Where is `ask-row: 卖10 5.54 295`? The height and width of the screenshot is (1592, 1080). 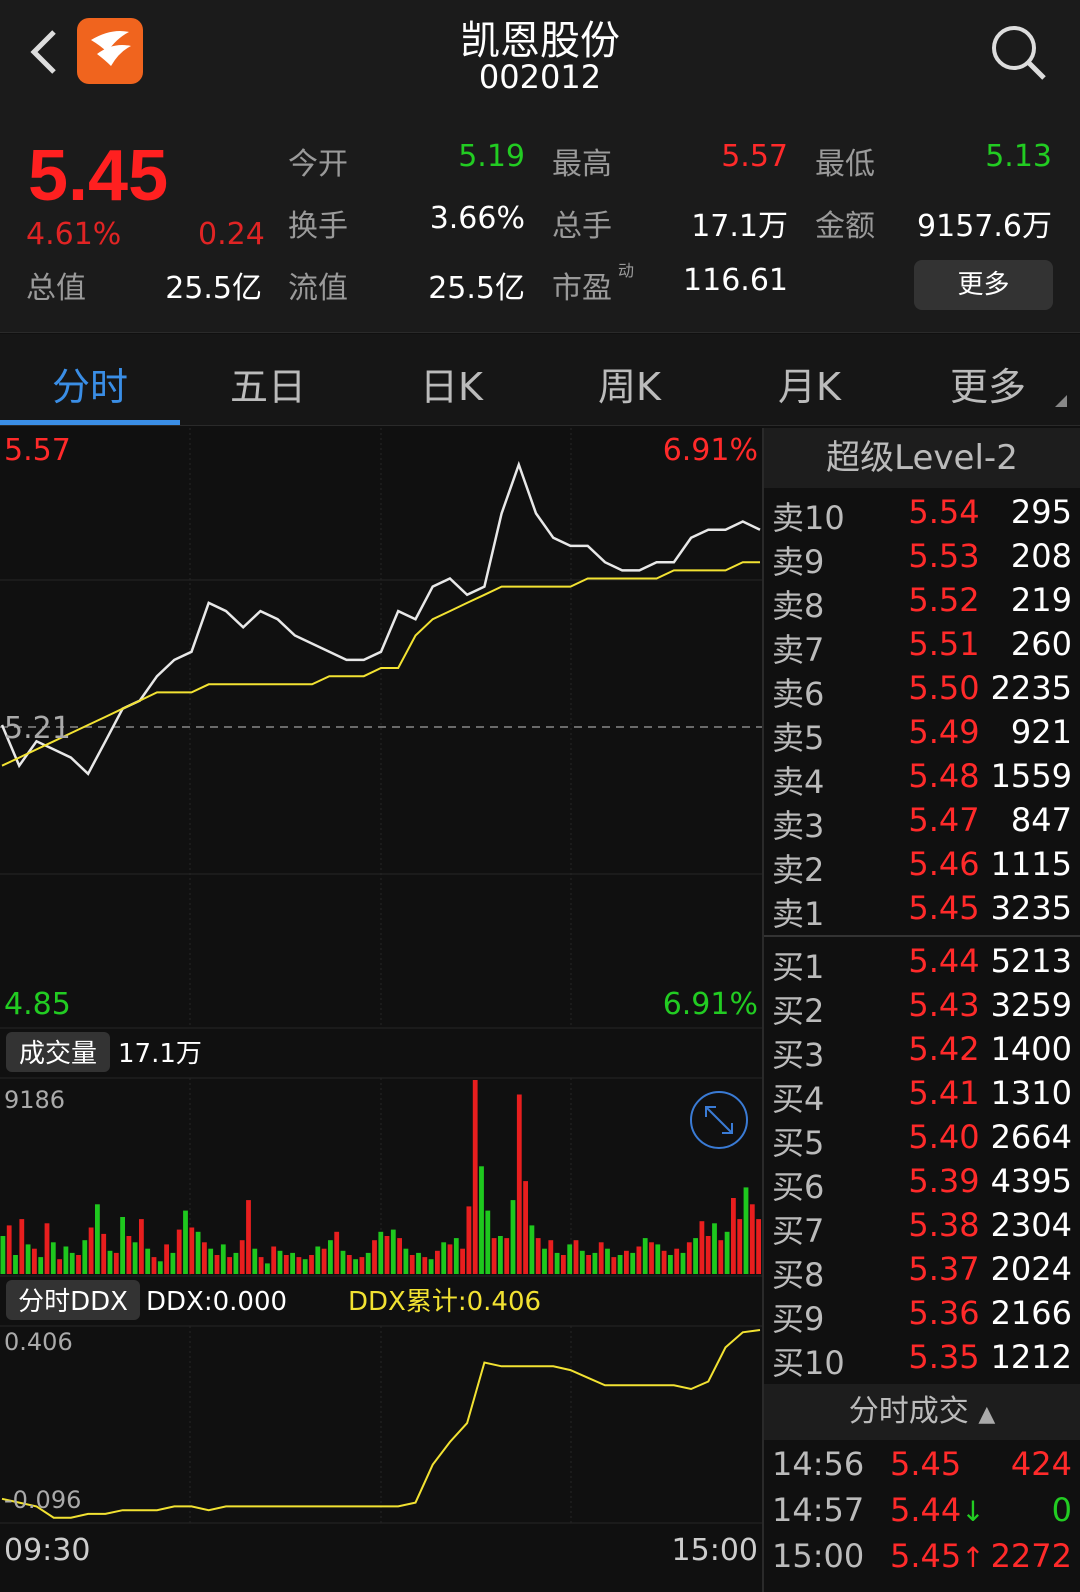 ask-row: 卖10 5.54 295 is located at coordinates (922, 514).